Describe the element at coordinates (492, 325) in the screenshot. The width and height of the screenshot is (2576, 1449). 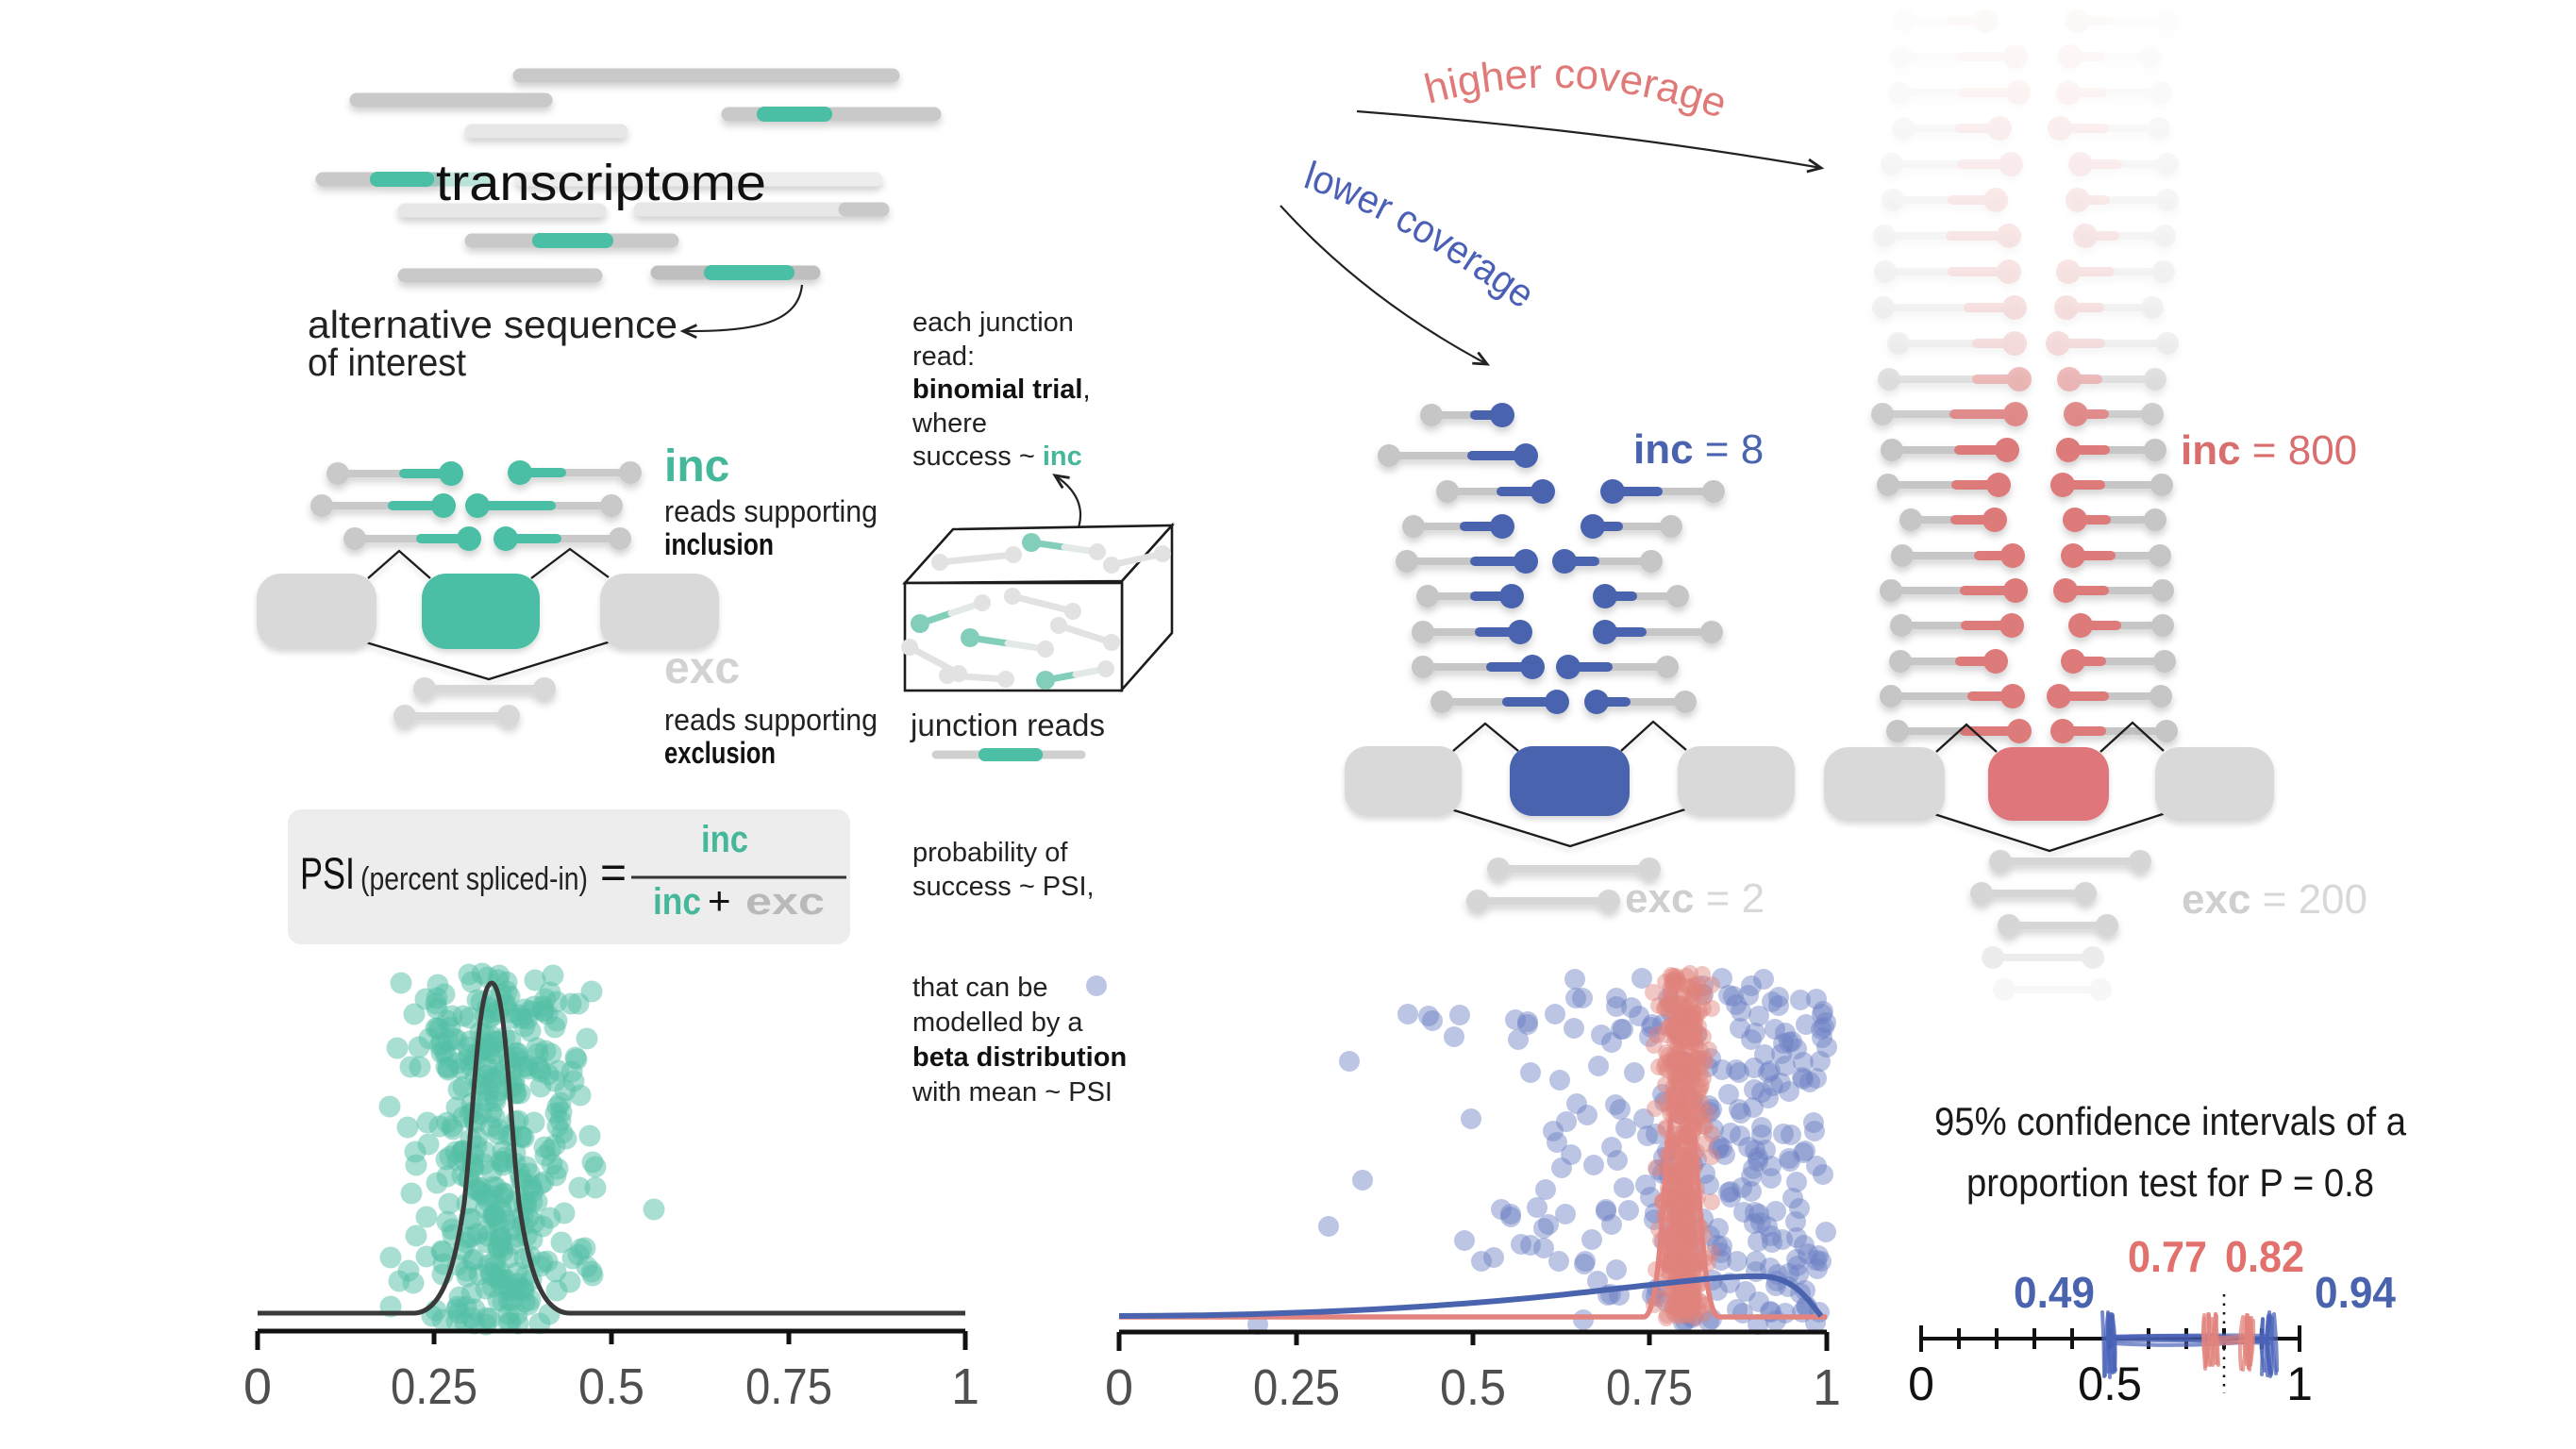
I see `svg-text: alternative sequence` at that location.